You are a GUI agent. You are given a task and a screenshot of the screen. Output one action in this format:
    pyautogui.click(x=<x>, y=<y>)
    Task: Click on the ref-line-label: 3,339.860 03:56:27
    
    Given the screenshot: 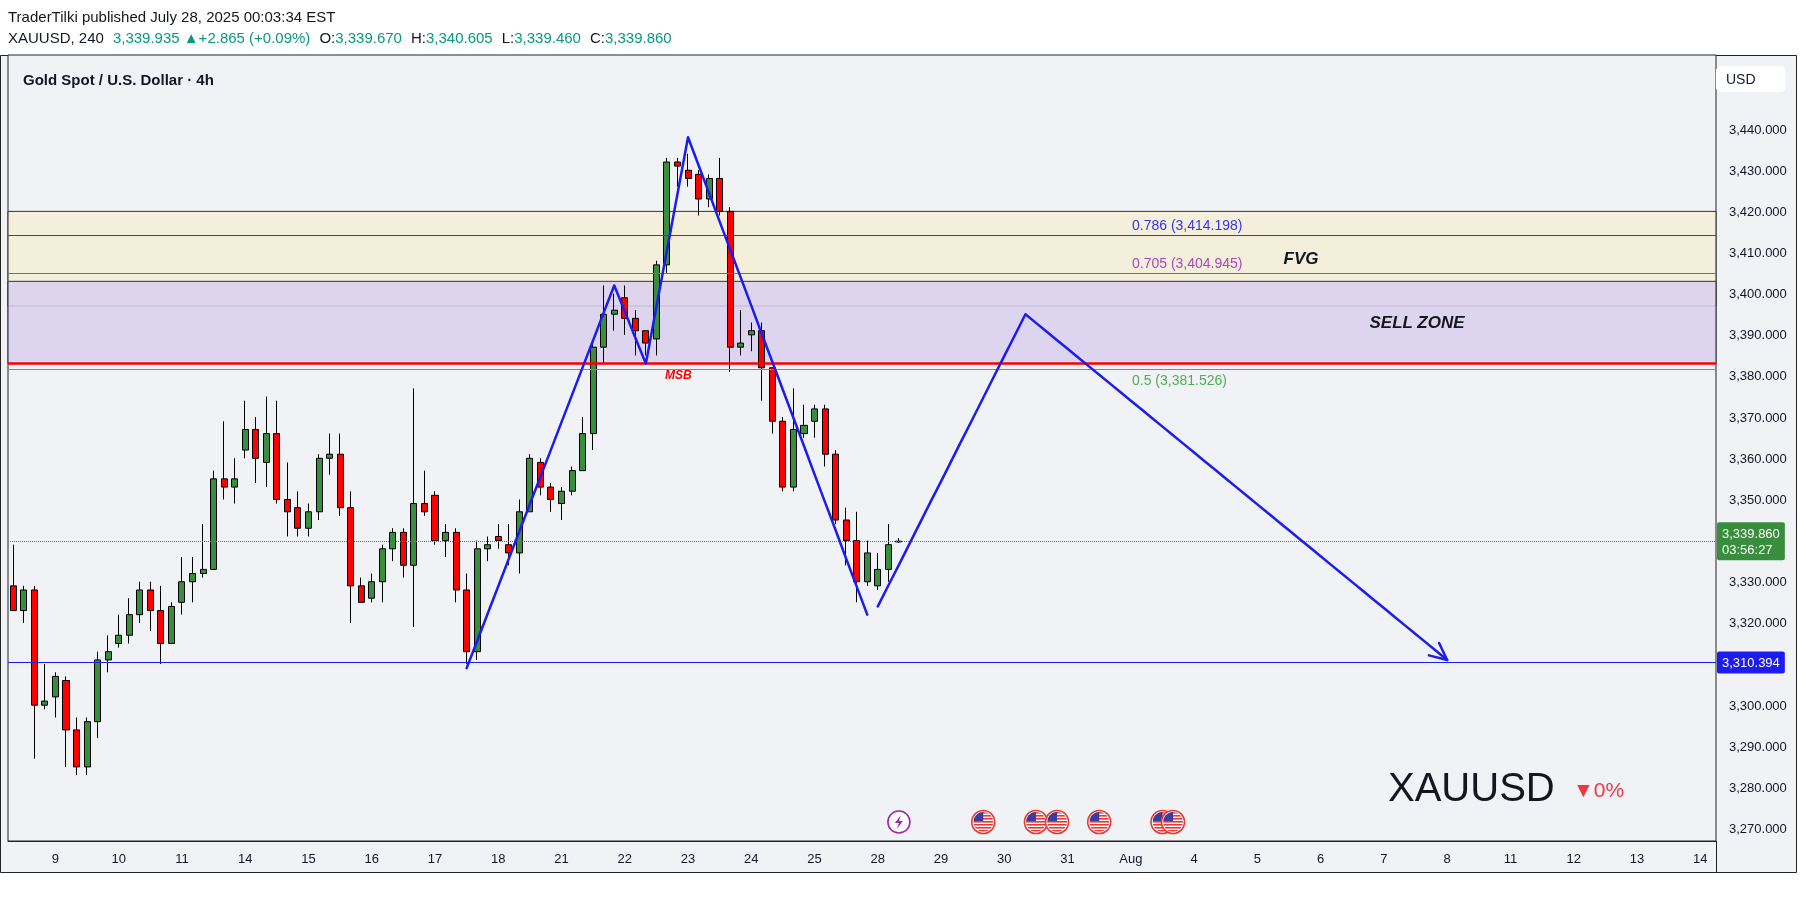 What is the action you would take?
    pyautogui.click(x=1751, y=541)
    